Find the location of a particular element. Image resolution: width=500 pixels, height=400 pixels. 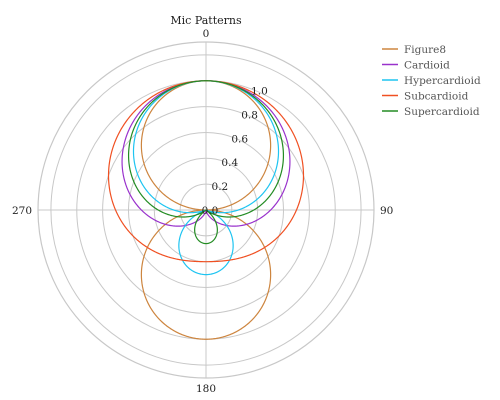

angular-tick-90: 90 is located at coordinates (386, 211).